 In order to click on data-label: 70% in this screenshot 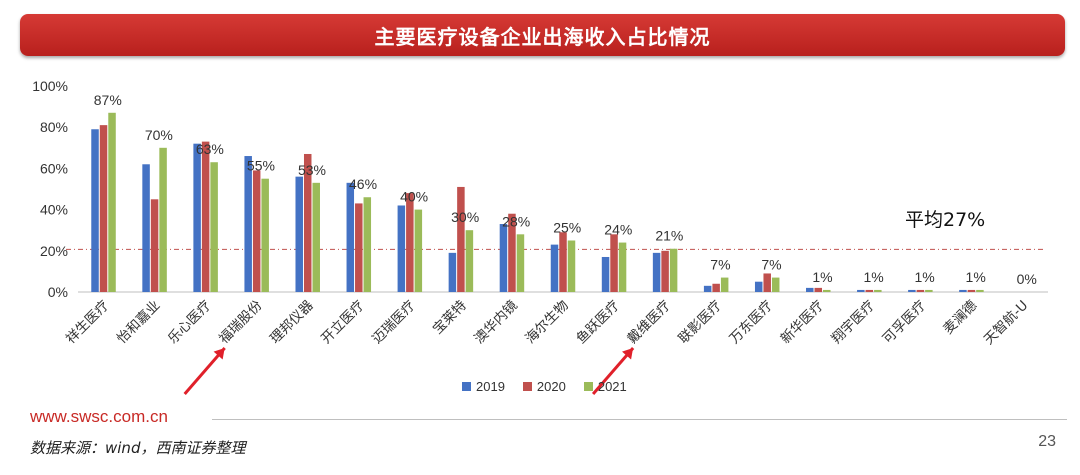, I will do `click(159, 135)`.